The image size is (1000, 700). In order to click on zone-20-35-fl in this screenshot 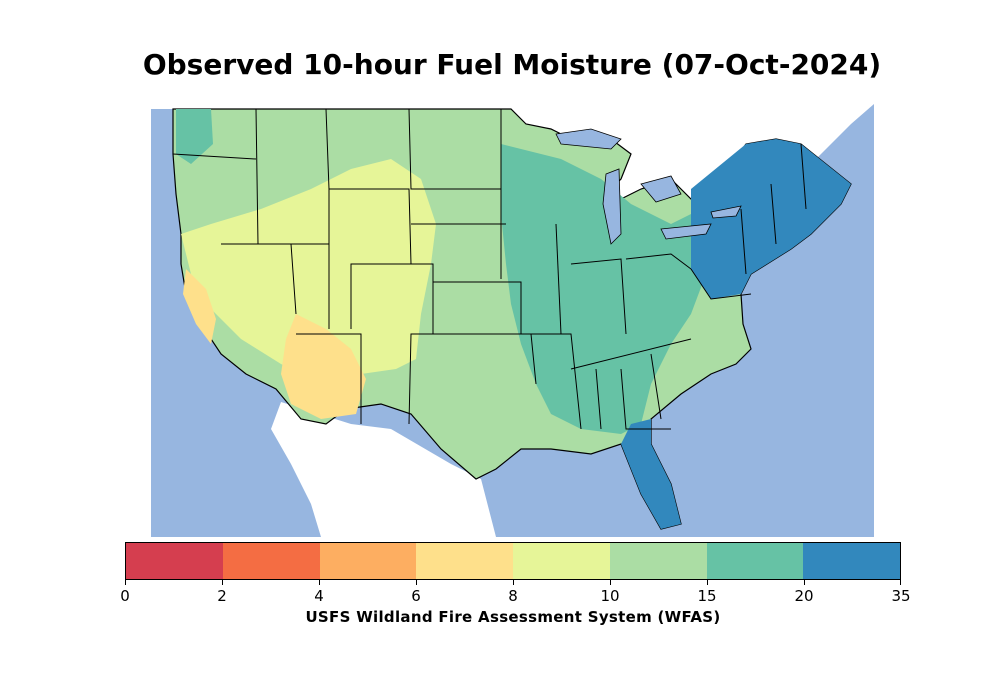, I will do `click(651, 474)`.